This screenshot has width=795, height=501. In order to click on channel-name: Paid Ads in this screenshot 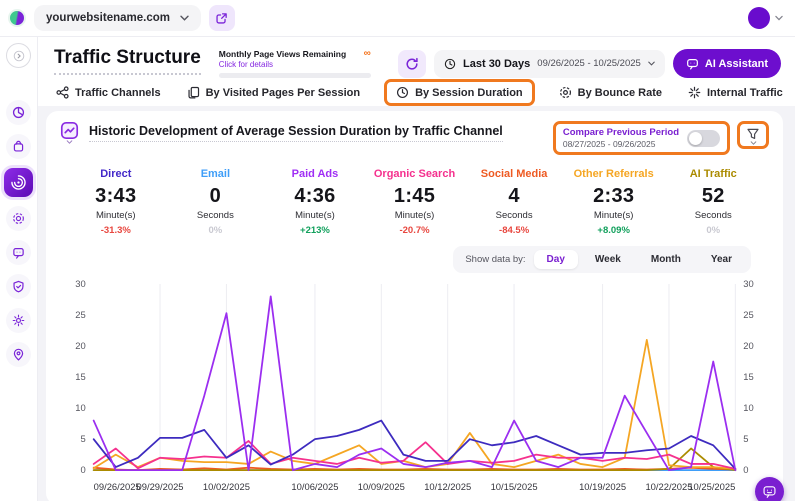, I will do `click(315, 174)`.